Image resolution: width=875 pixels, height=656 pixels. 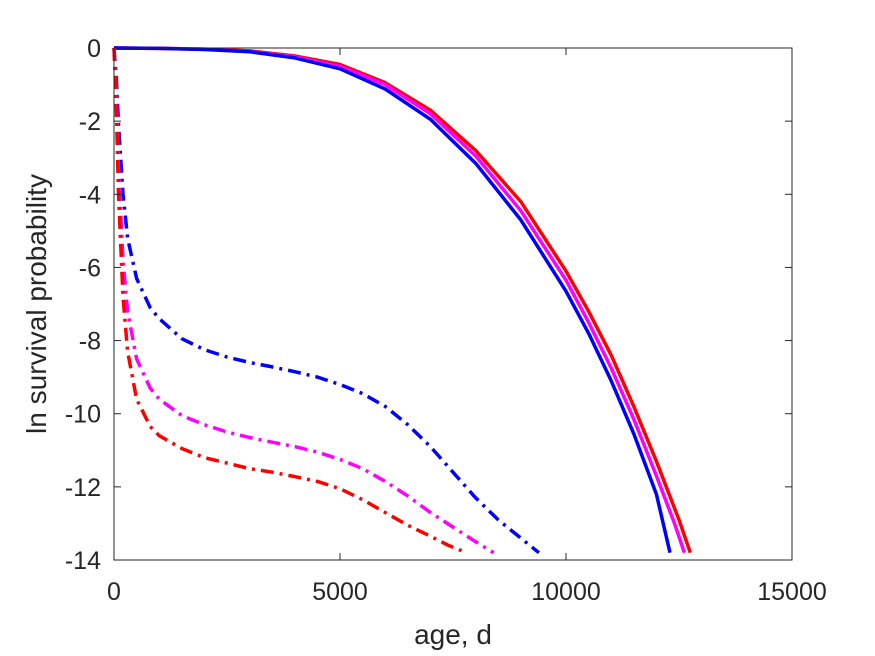 I want to click on x-tick-label: 15000, so click(x=792, y=592).